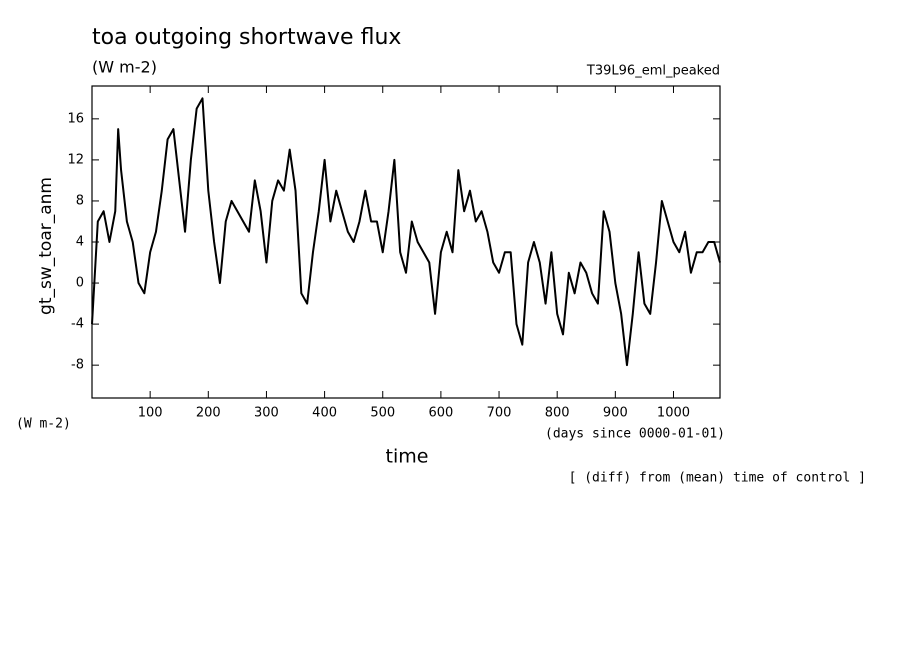 The image size is (904, 654). Describe the element at coordinates (407, 457) in the screenshot. I see `x-axis-label: time` at that location.